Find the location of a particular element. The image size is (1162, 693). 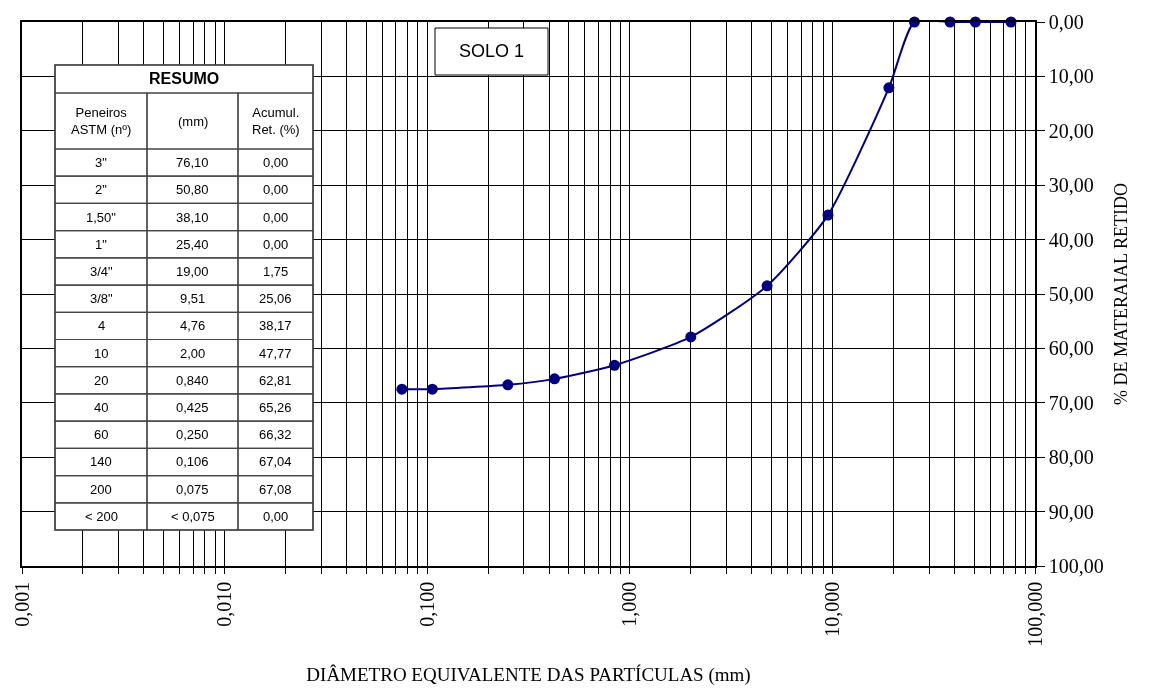

annotation: 60 is located at coordinates (101, 434).